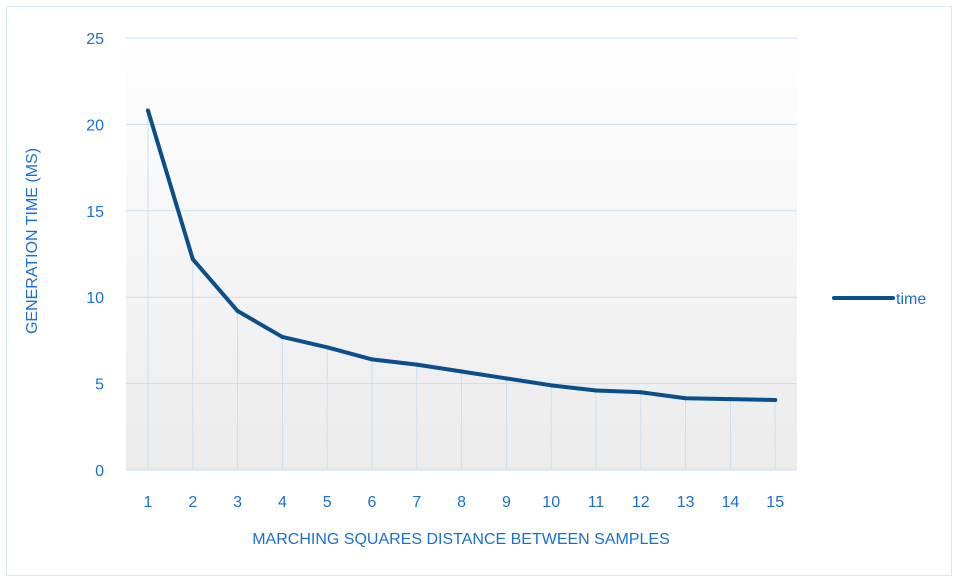 The width and height of the screenshot is (956, 581). Describe the element at coordinates (775, 502) in the screenshot. I see `x-tick-label: 15` at that location.